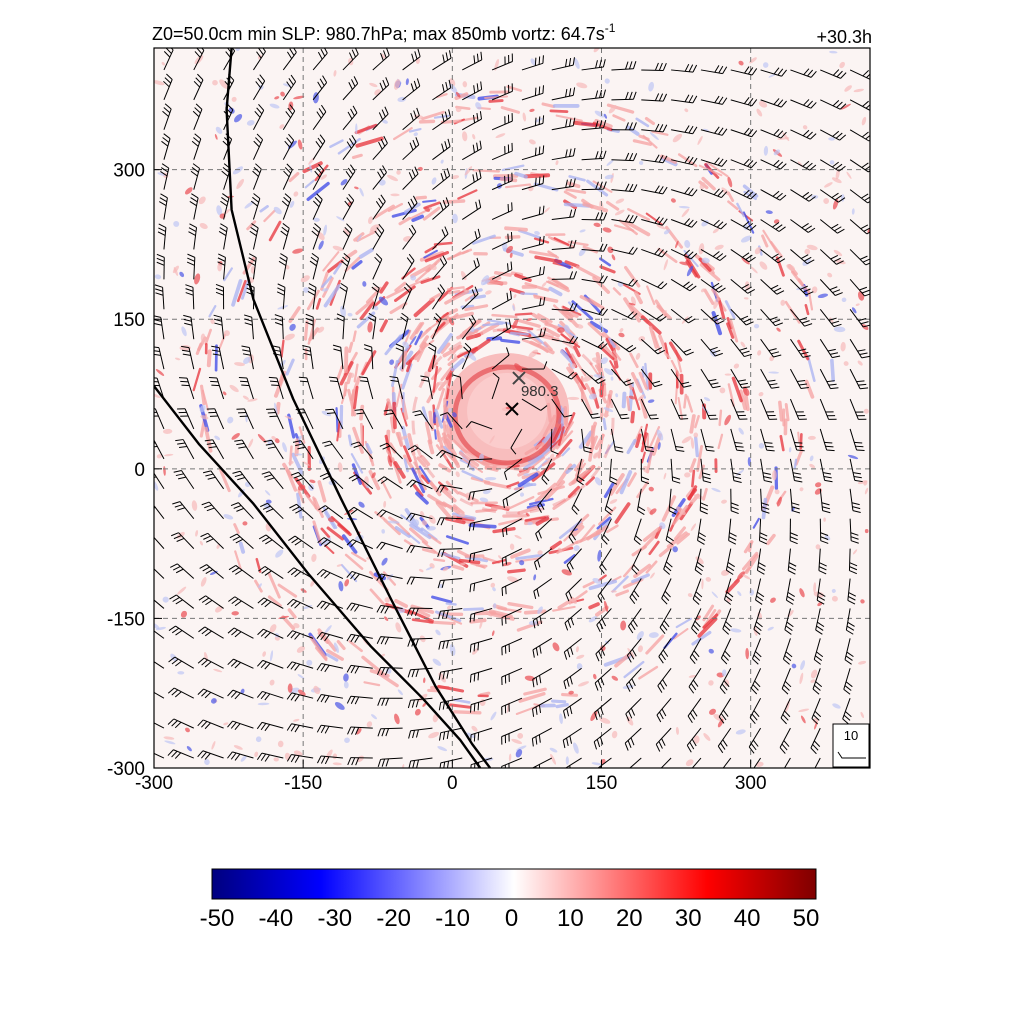 This screenshot has width=1024, height=1024. I want to click on colorbar-ticks: -50 -40 -30 -20 -10 0 10 20 30 40 50, so click(510, 918).